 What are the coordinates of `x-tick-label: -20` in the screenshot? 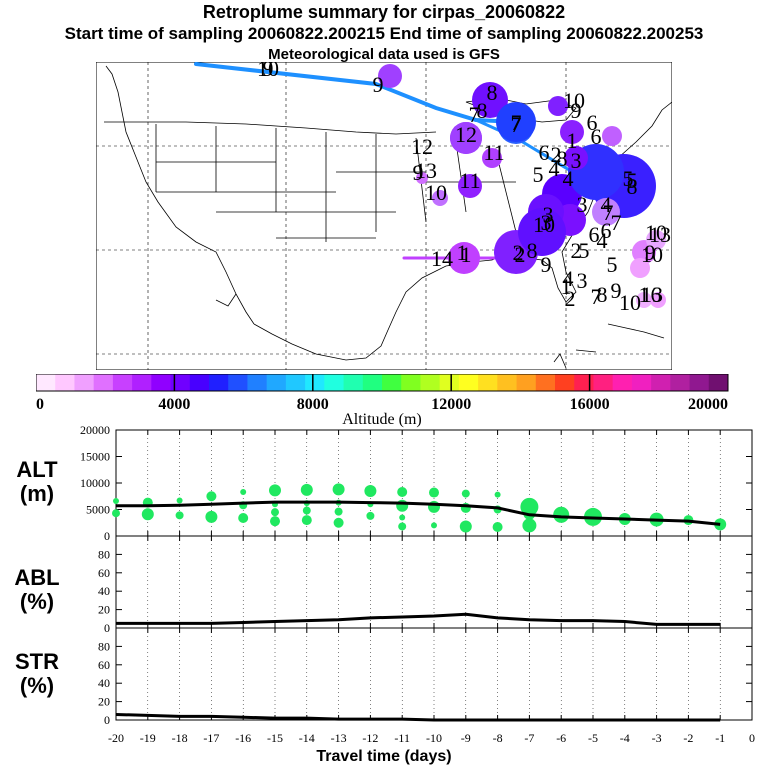 It's located at (116, 738).